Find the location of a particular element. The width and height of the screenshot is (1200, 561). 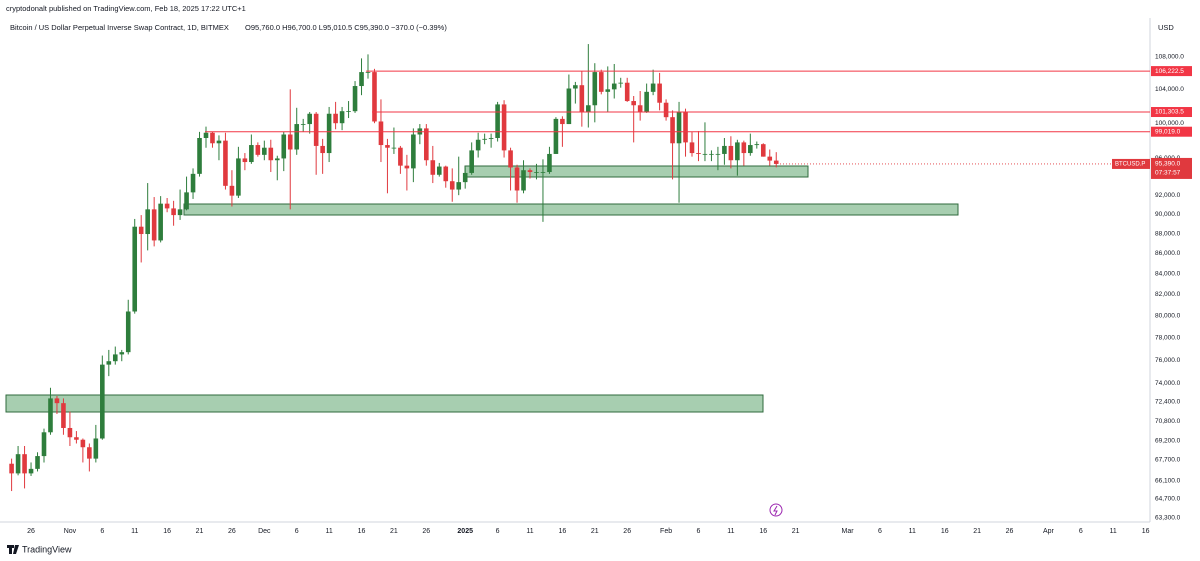

symbol-tag is located at coordinates (1131, 163).